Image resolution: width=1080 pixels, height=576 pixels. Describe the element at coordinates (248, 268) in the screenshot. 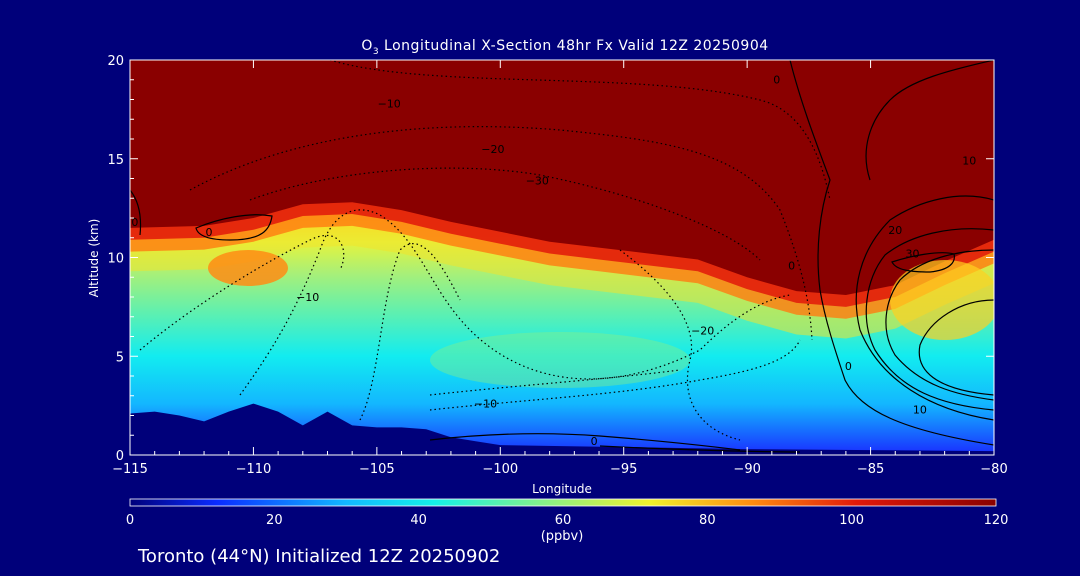

I see `orange-pocket` at that location.